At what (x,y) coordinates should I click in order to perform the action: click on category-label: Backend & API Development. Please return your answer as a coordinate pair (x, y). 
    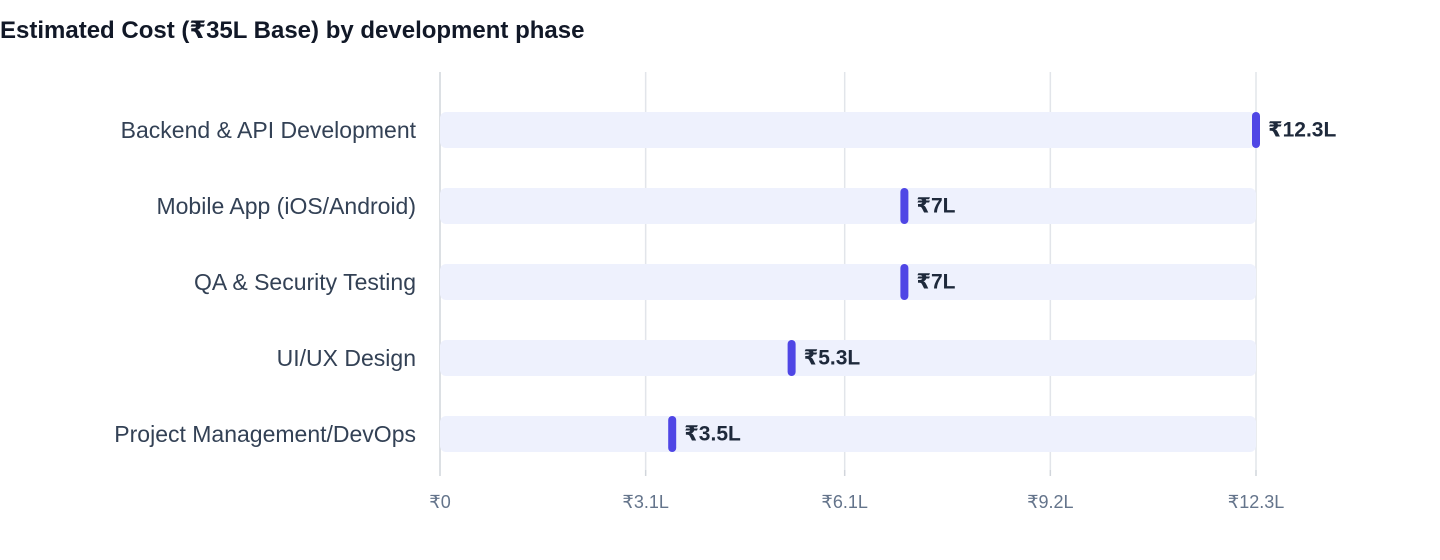
    Looking at the image, I should click on (269, 130).